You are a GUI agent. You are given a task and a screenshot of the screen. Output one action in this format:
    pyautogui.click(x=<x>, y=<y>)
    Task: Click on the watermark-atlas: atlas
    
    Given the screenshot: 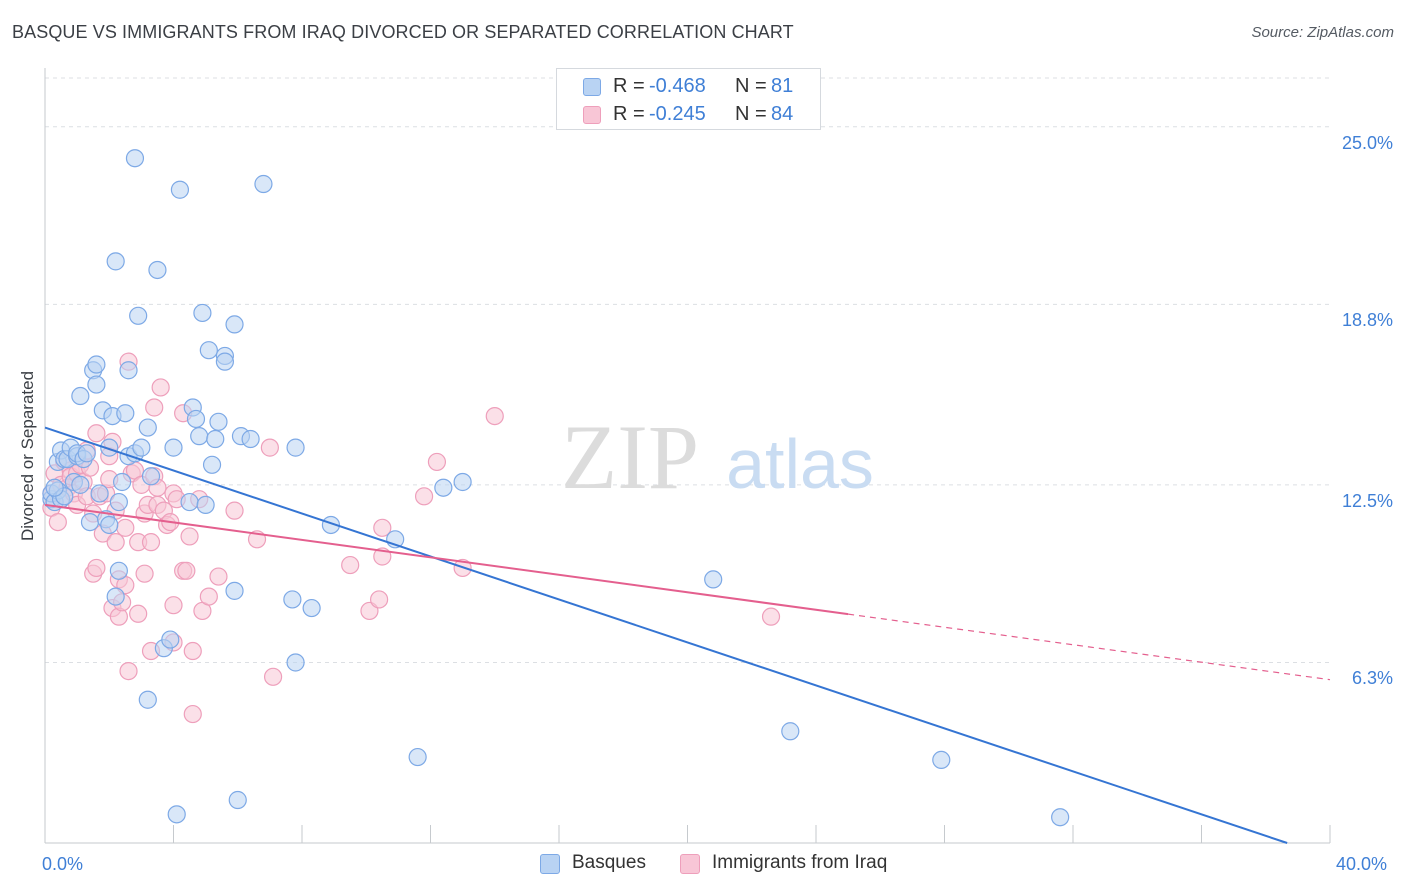 What is the action you would take?
    pyautogui.click(x=800, y=464)
    